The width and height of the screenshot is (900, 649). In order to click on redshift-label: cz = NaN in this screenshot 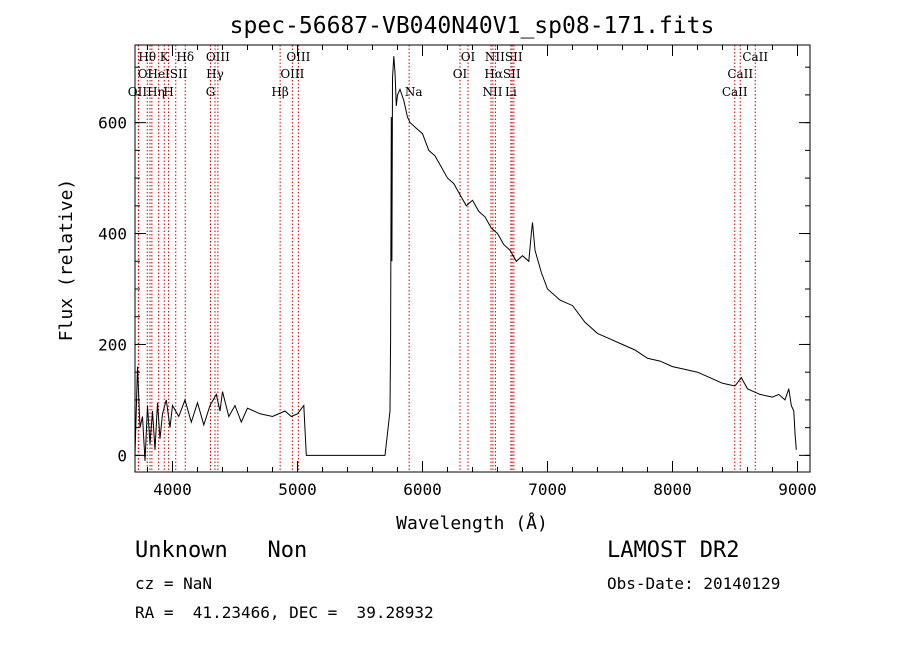, I will do `click(174, 583)`.